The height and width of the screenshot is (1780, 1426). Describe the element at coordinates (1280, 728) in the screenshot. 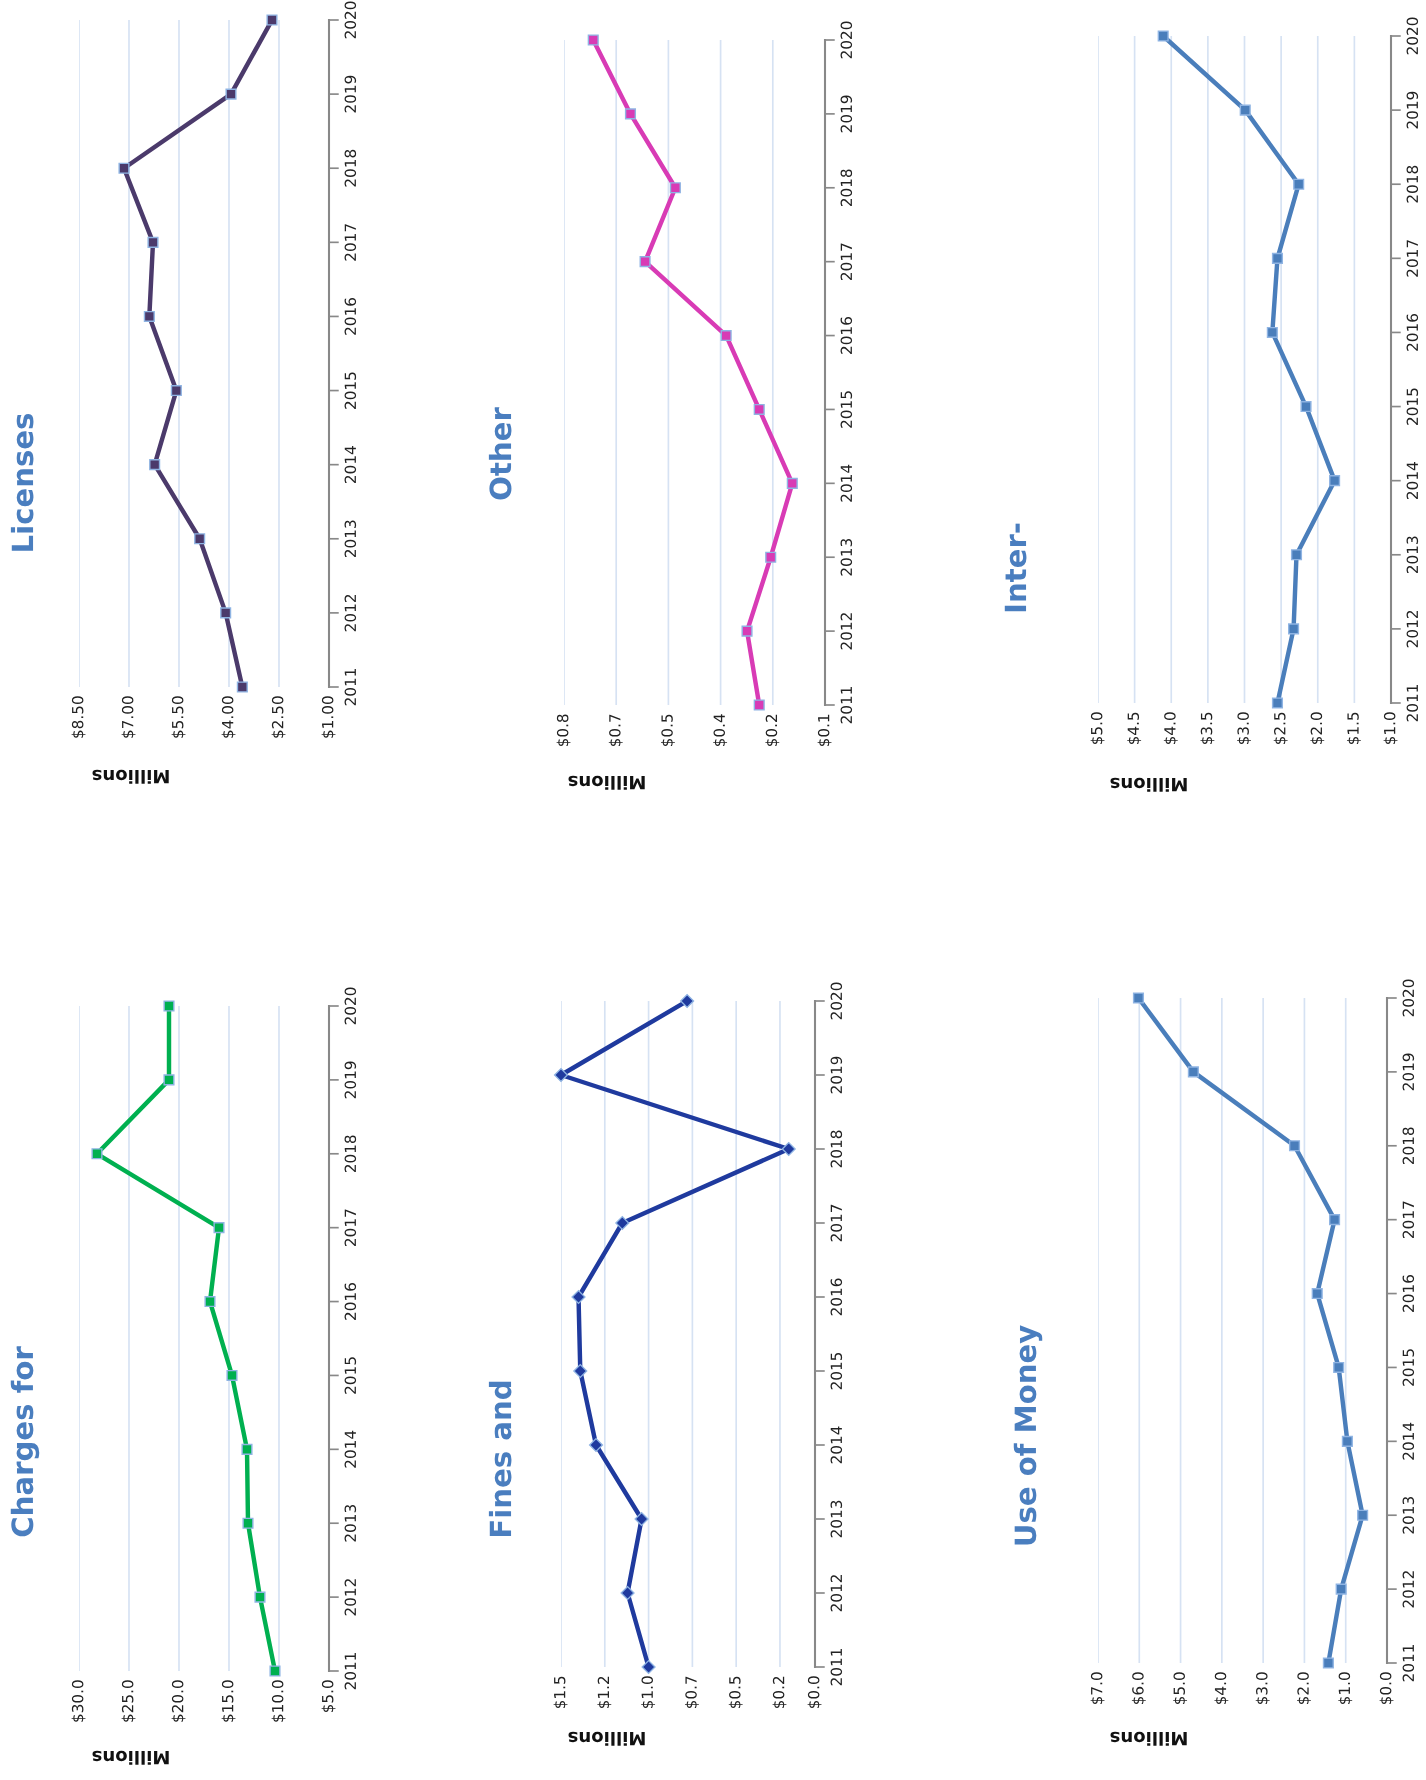

I see `x-tick-label: $2.5` at that location.